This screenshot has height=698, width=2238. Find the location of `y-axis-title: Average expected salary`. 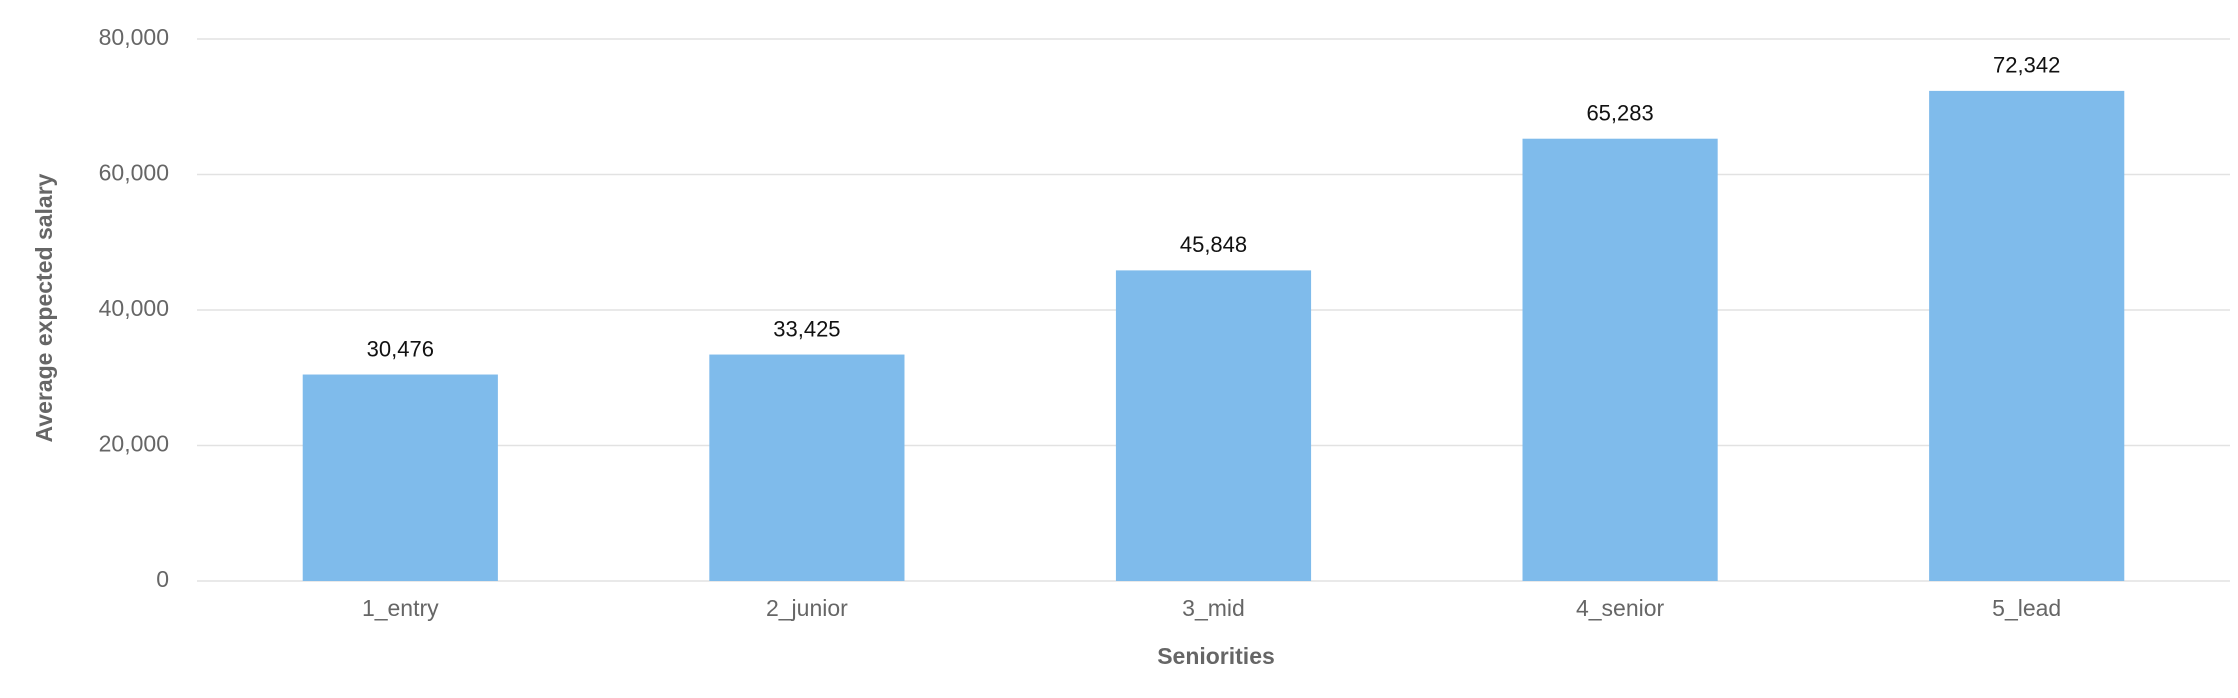

y-axis-title: Average expected salary is located at coordinates (44, 307).